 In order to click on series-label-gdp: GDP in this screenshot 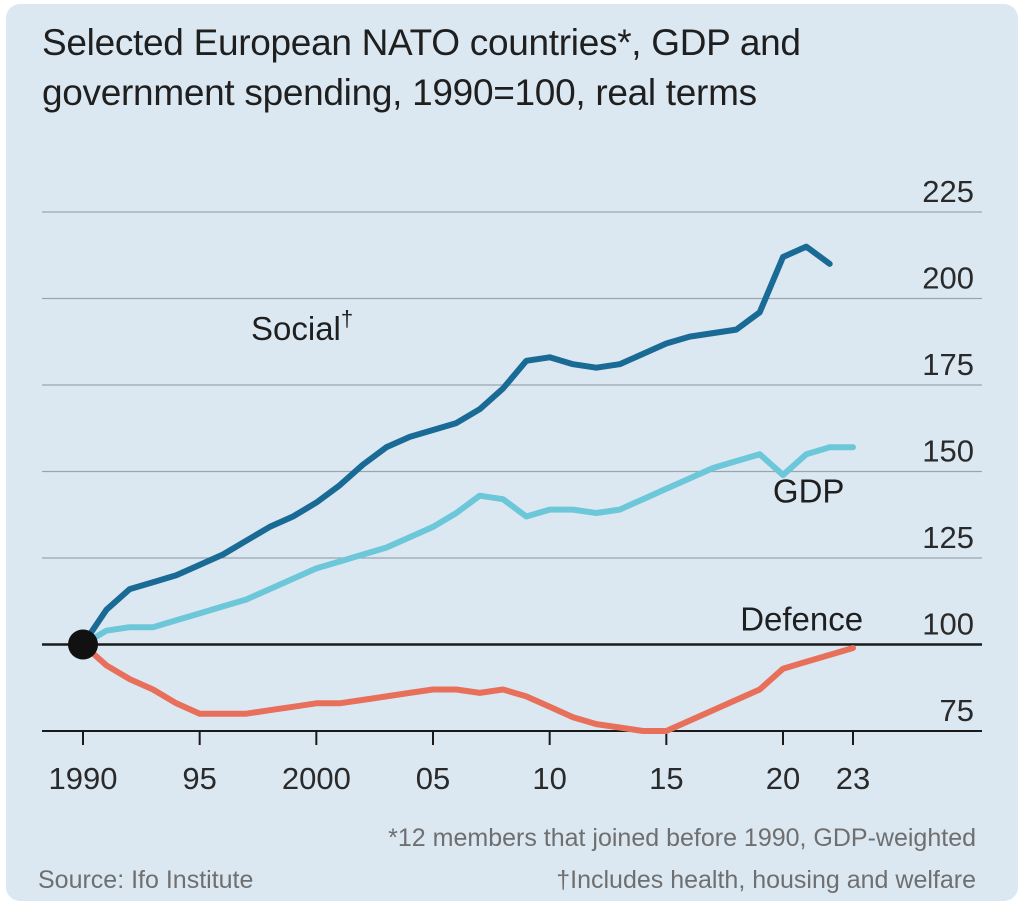, I will do `click(809, 491)`.